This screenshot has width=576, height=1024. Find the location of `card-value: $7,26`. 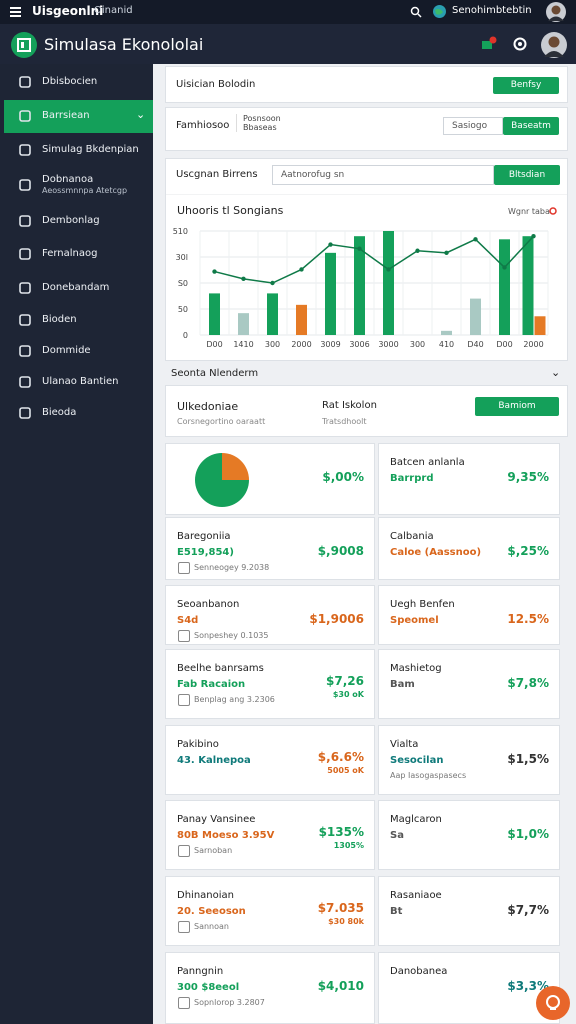

card-value: $7,26 is located at coordinates (345, 681).